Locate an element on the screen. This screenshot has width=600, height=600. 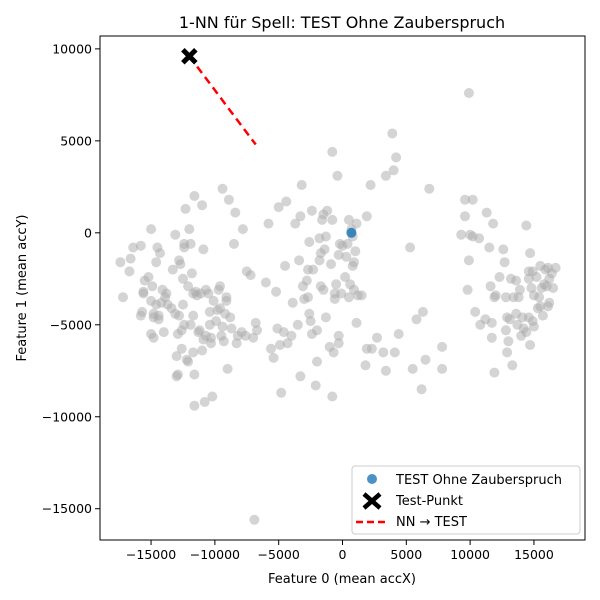
x-tick-label: −10000 is located at coordinates (215, 554).